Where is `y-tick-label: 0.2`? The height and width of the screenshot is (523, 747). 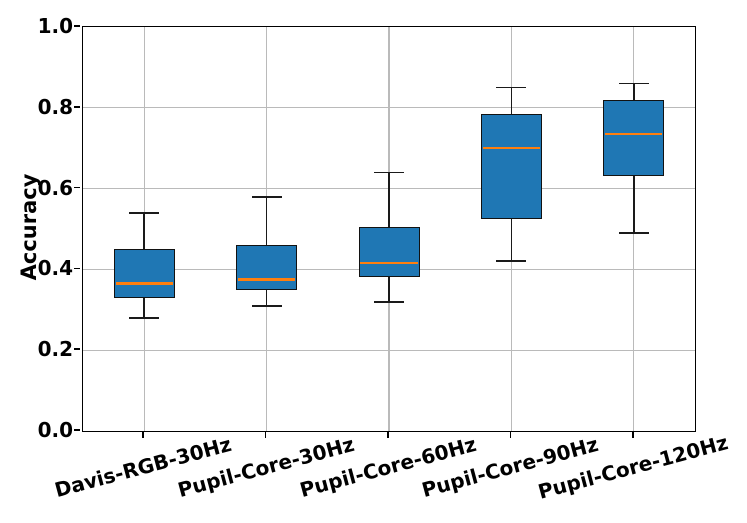 y-tick-label: 0.2 is located at coordinates (55, 349).